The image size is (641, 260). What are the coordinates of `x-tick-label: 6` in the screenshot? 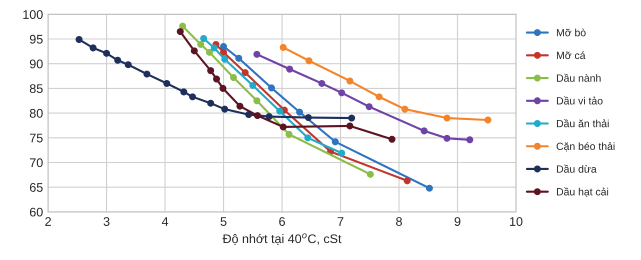 It's located at (282, 221).